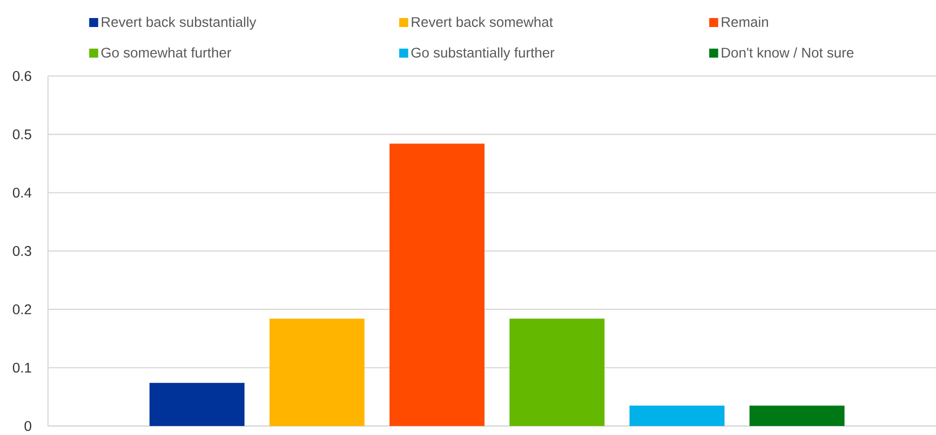 This screenshot has width=936, height=435. I want to click on y-tick-label: 0.5, so click(22, 134).